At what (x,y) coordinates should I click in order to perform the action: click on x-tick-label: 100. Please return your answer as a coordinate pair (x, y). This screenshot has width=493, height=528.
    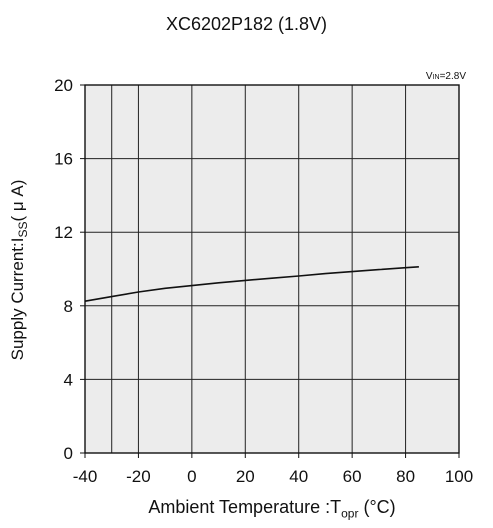
    Looking at the image, I should click on (459, 476).